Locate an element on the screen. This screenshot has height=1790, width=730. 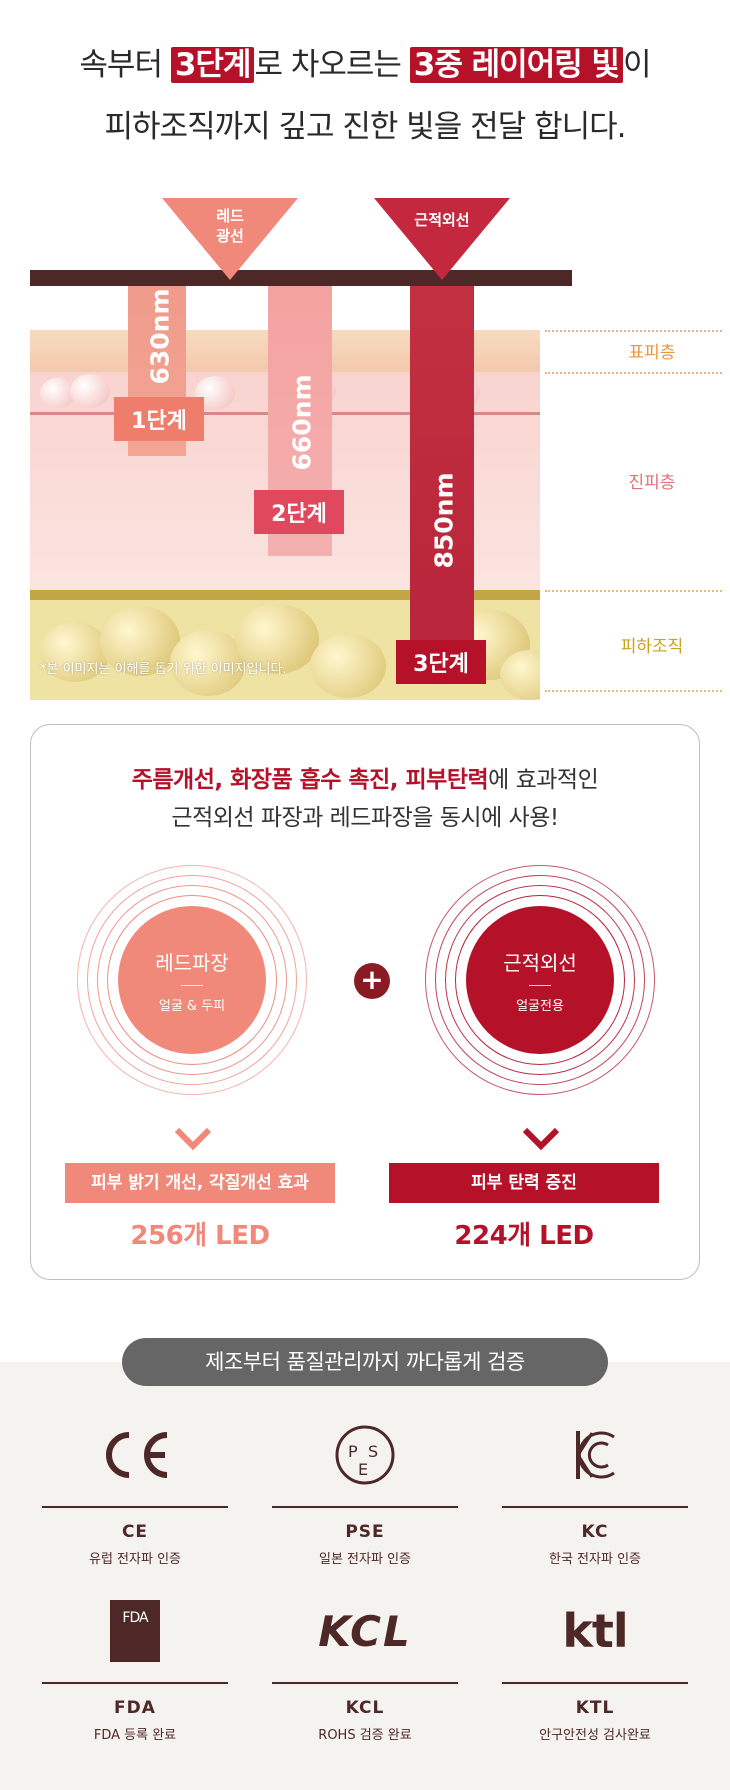
cert-name: CE is located at coordinates (135, 1532).